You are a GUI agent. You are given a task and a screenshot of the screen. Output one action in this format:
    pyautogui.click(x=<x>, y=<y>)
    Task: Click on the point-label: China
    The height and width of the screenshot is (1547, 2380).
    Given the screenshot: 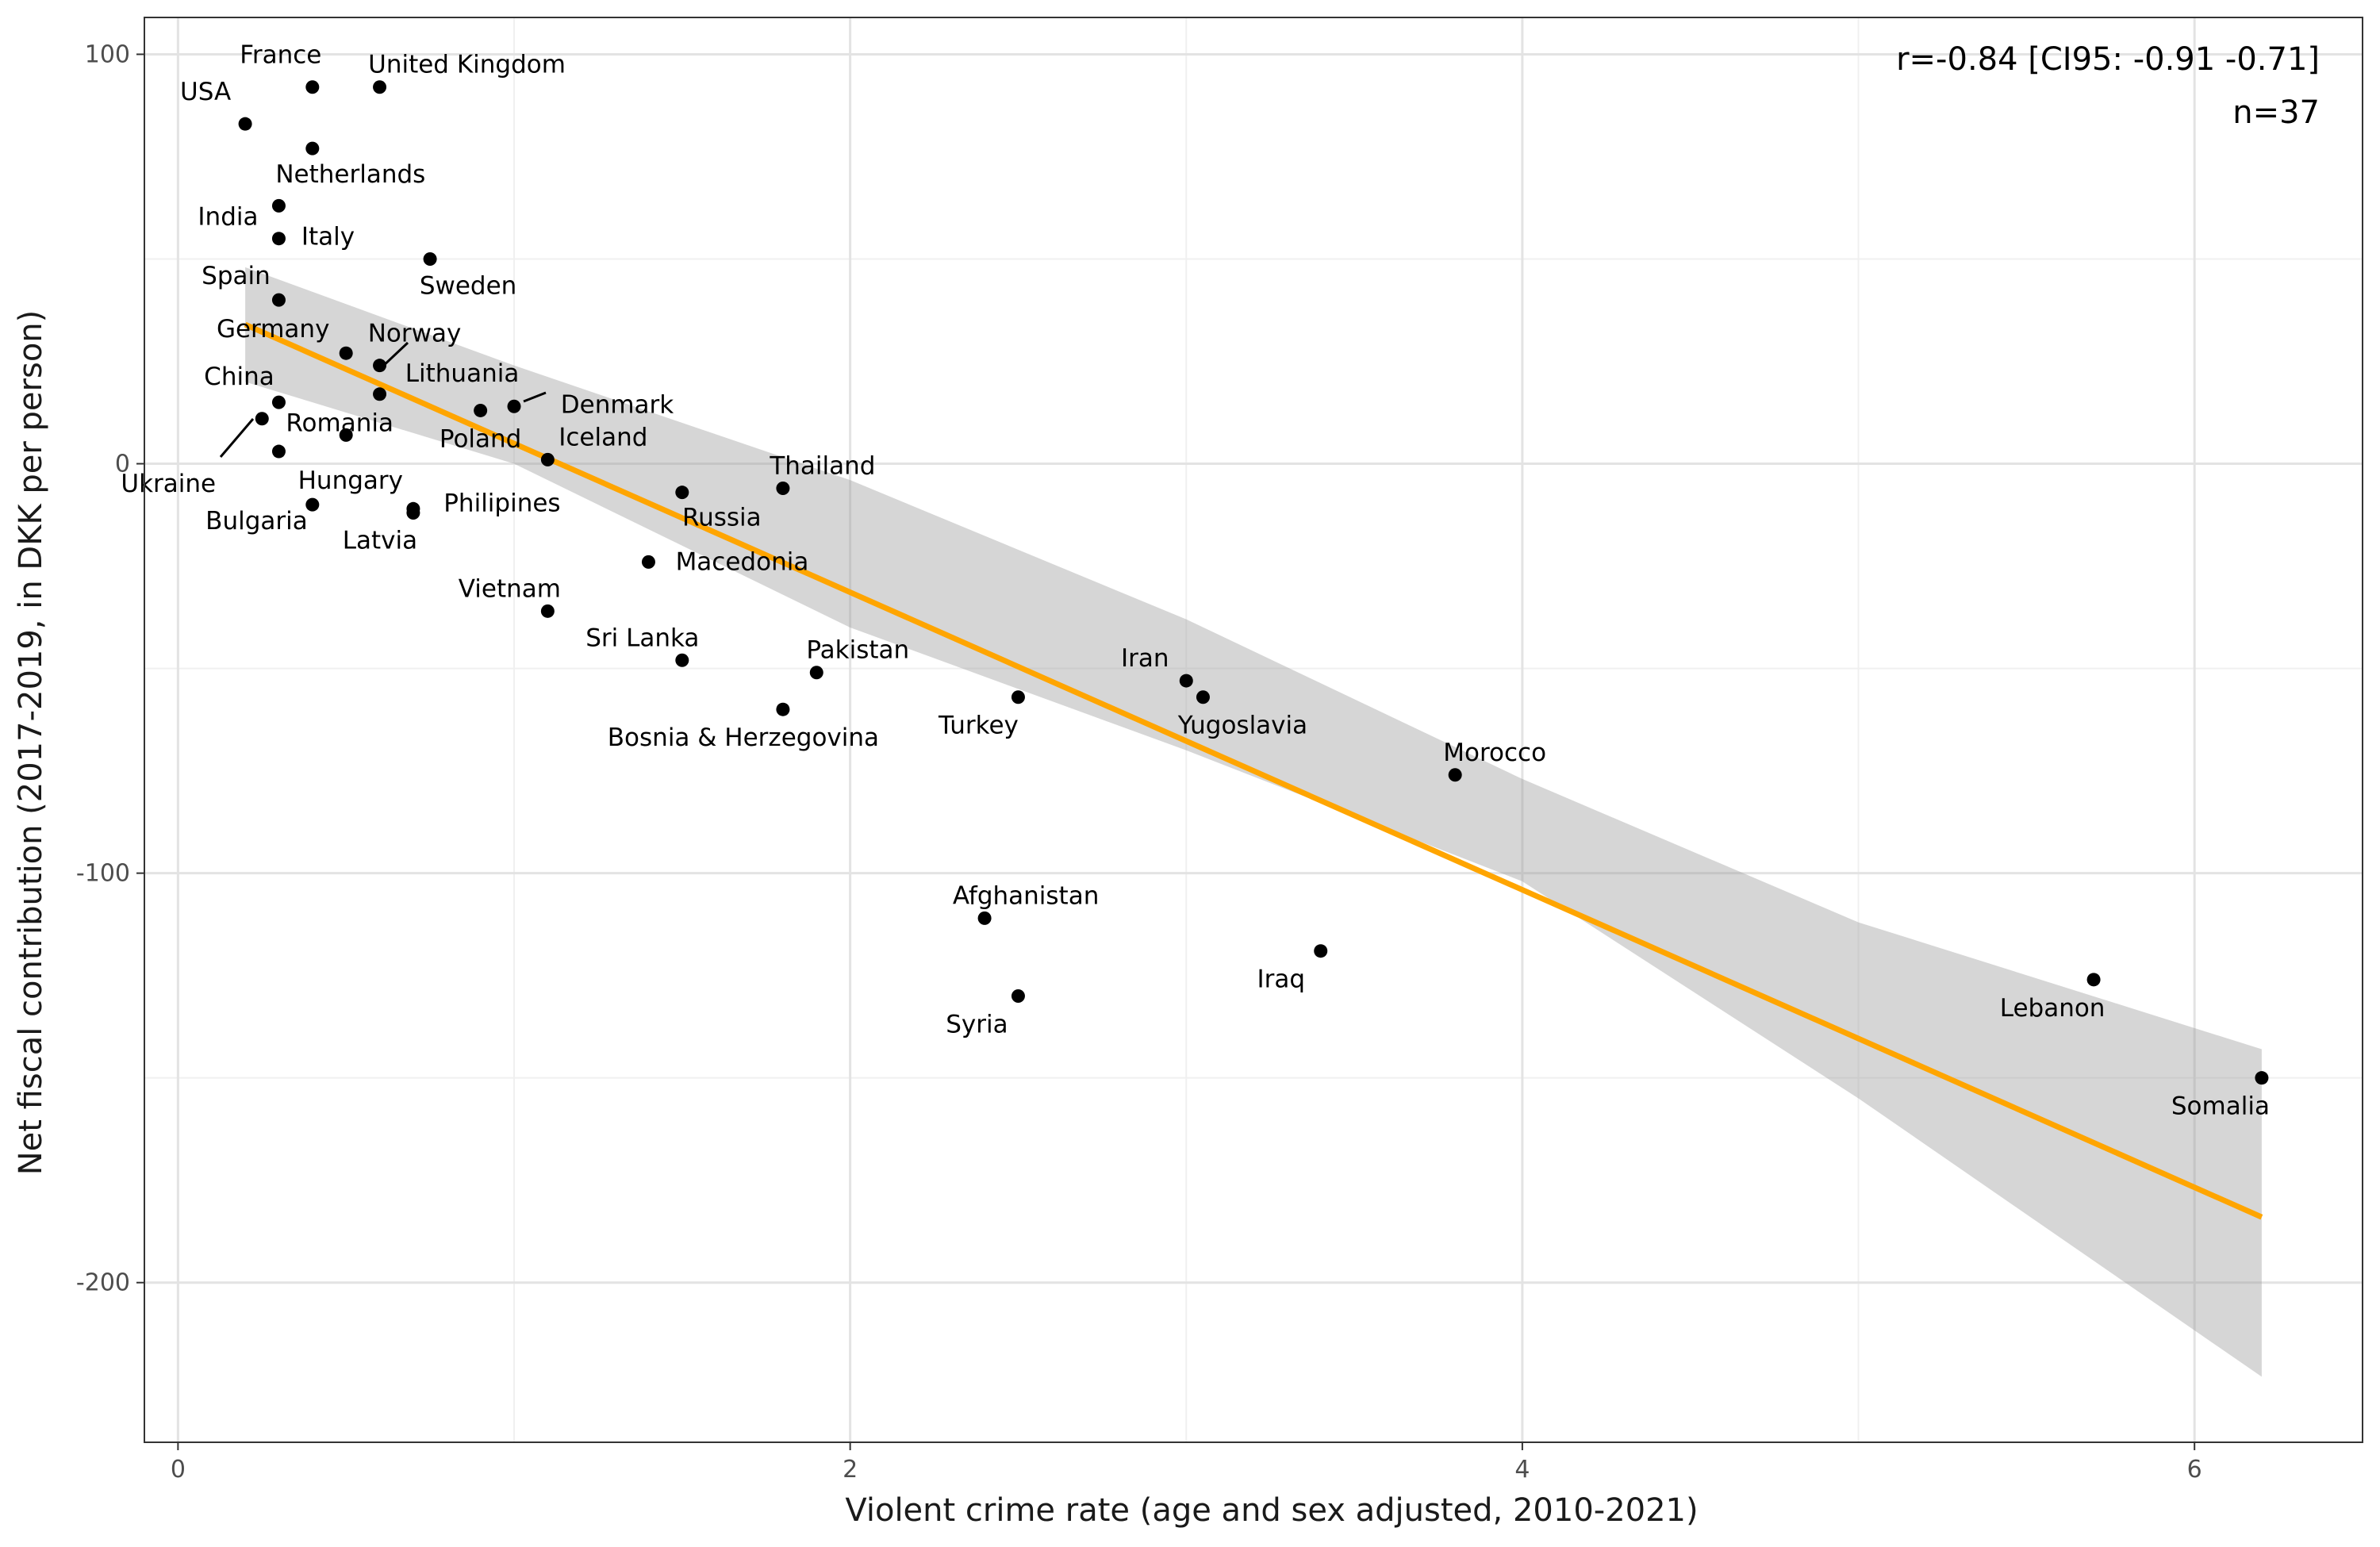 What is the action you would take?
    pyautogui.click(x=239, y=377)
    